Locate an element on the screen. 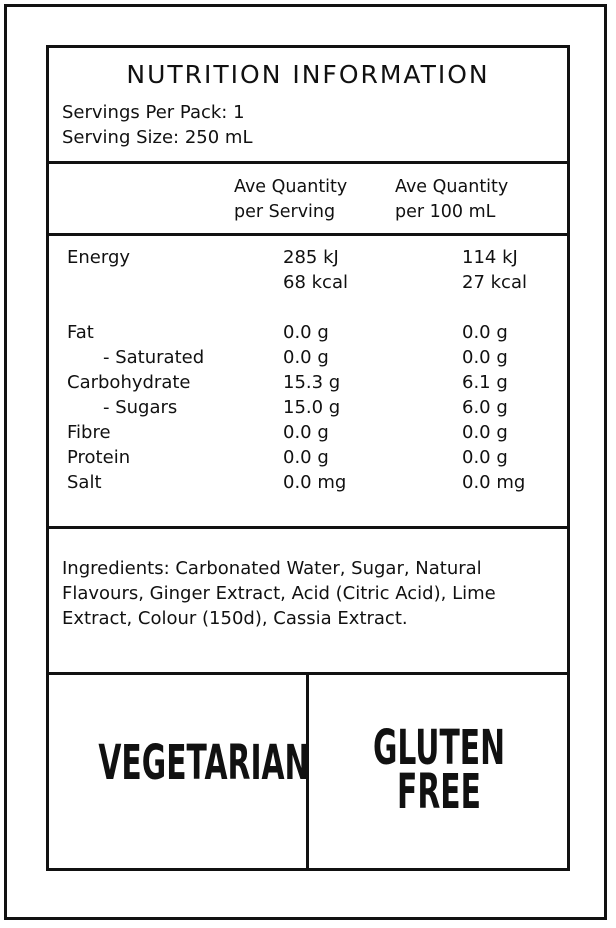 This screenshot has width=616, height=928. nutrient-name: Salt is located at coordinates (84, 482).